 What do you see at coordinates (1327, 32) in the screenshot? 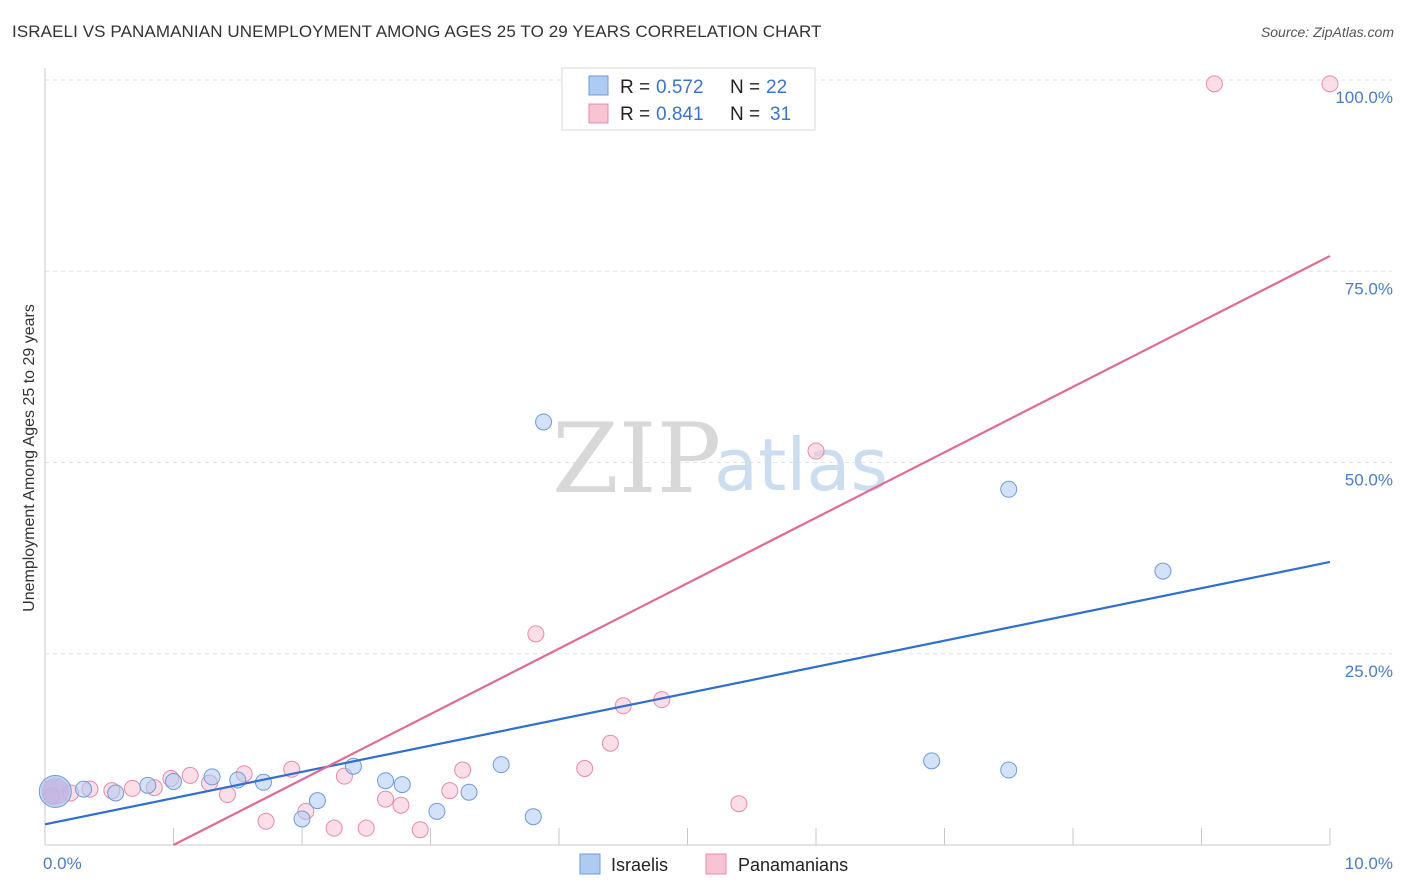
I see `source-label: Source: ZipAtlas.com` at bounding box center [1327, 32].